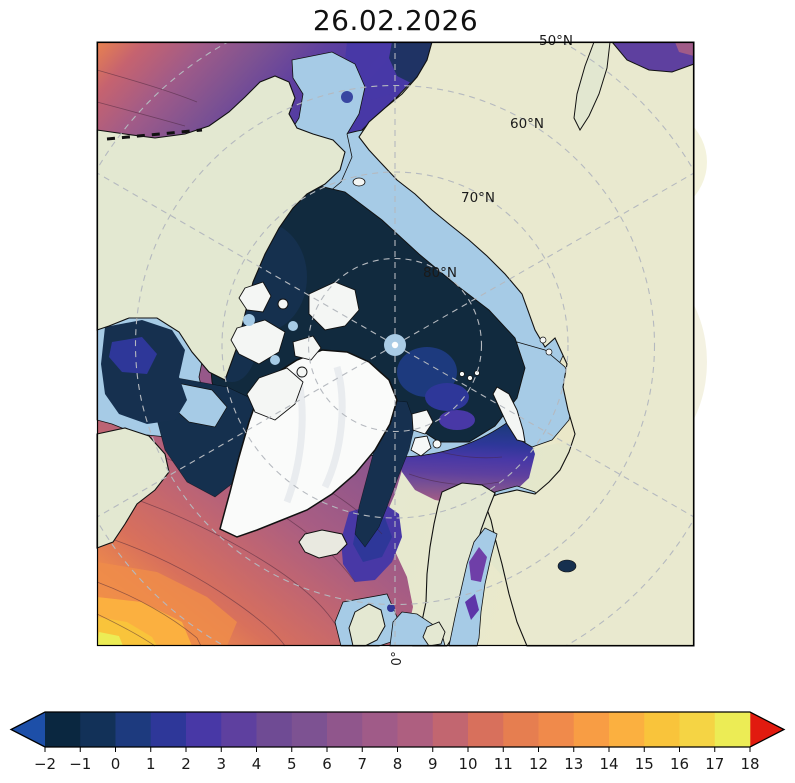 The width and height of the screenshot is (795, 783). What do you see at coordinates (221, 764) in the screenshot?
I see `colorbar-tick-label: 3` at bounding box center [221, 764].